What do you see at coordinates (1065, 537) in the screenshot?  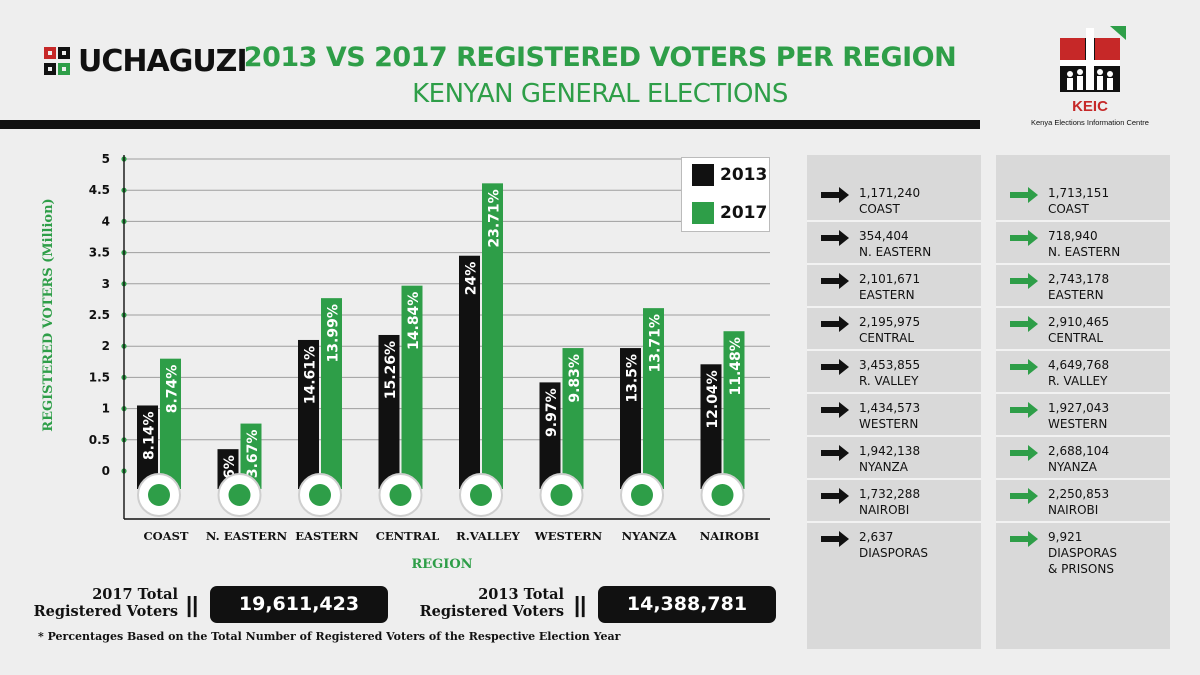 I see `region-value: 9,921` at bounding box center [1065, 537].